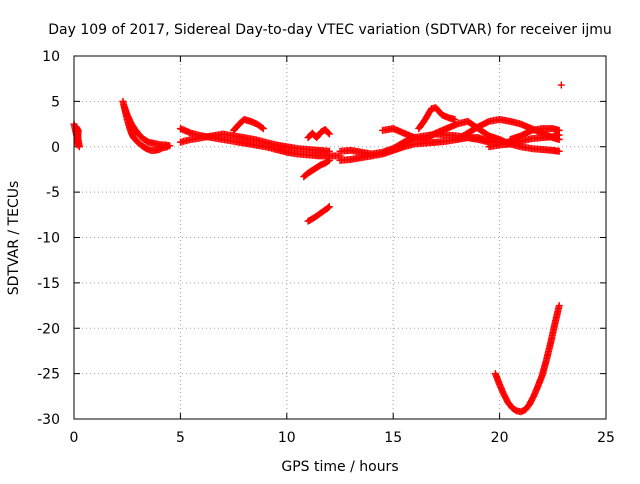  Describe the element at coordinates (48, 329) in the screenshot. I see `y-tick-label: -20` at that location.